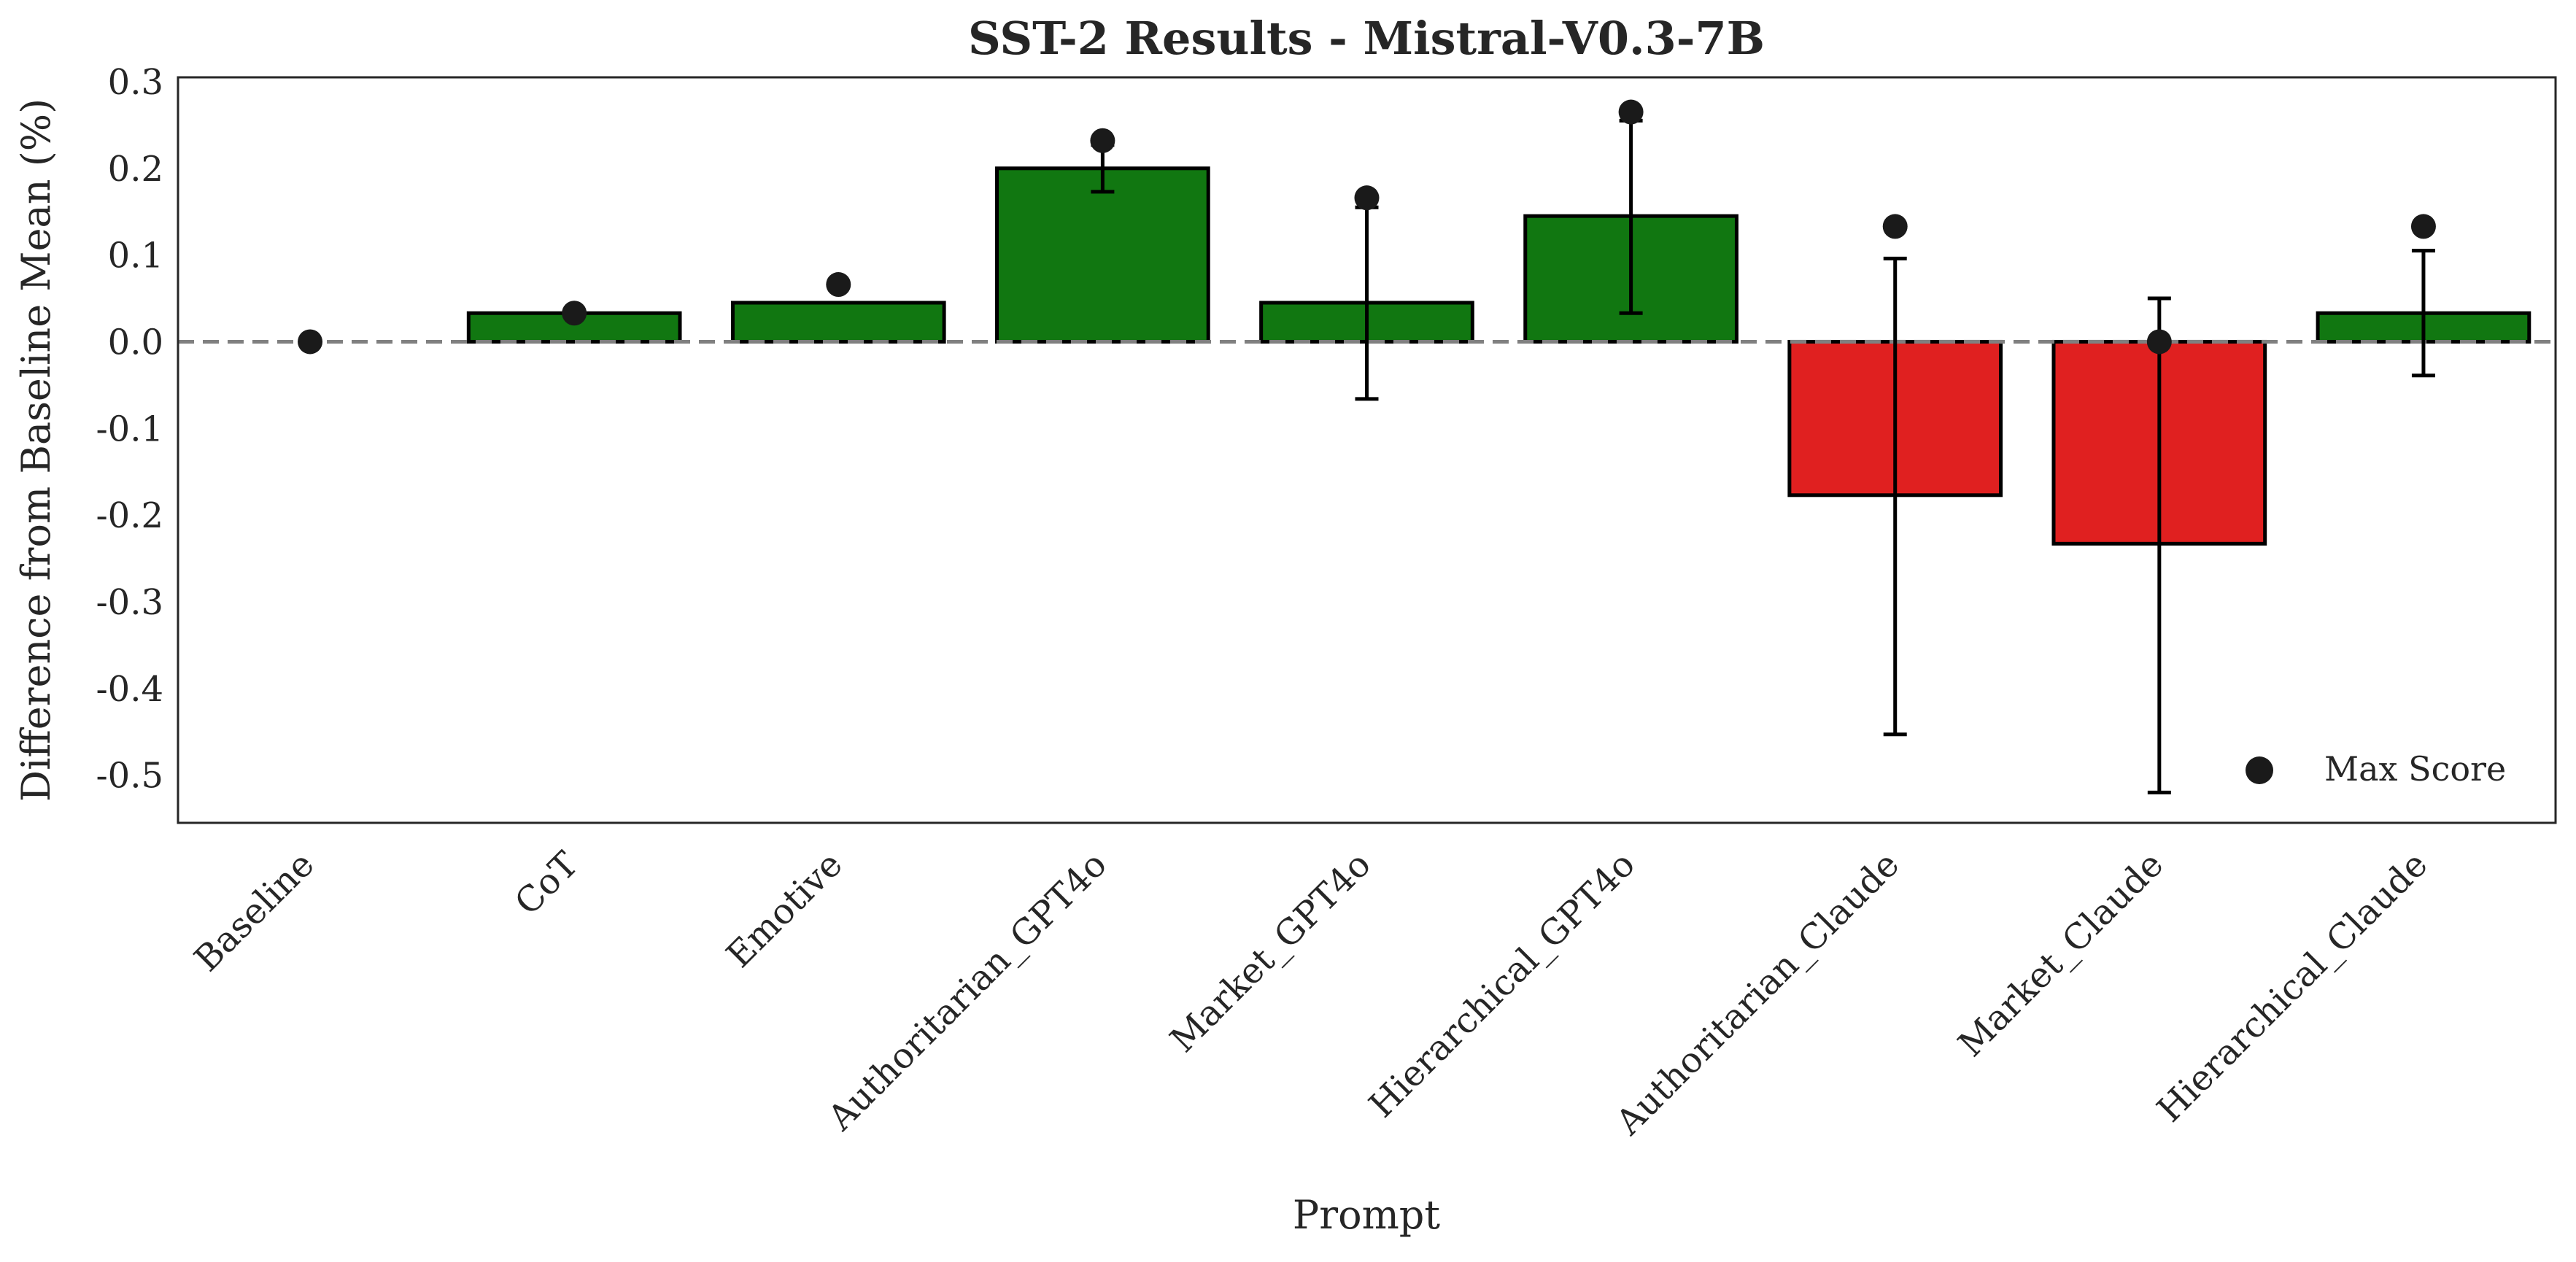  Describe the element at coordinates (547, 884) in the screenshot. I see `x-tick-label: CoT` at that location.